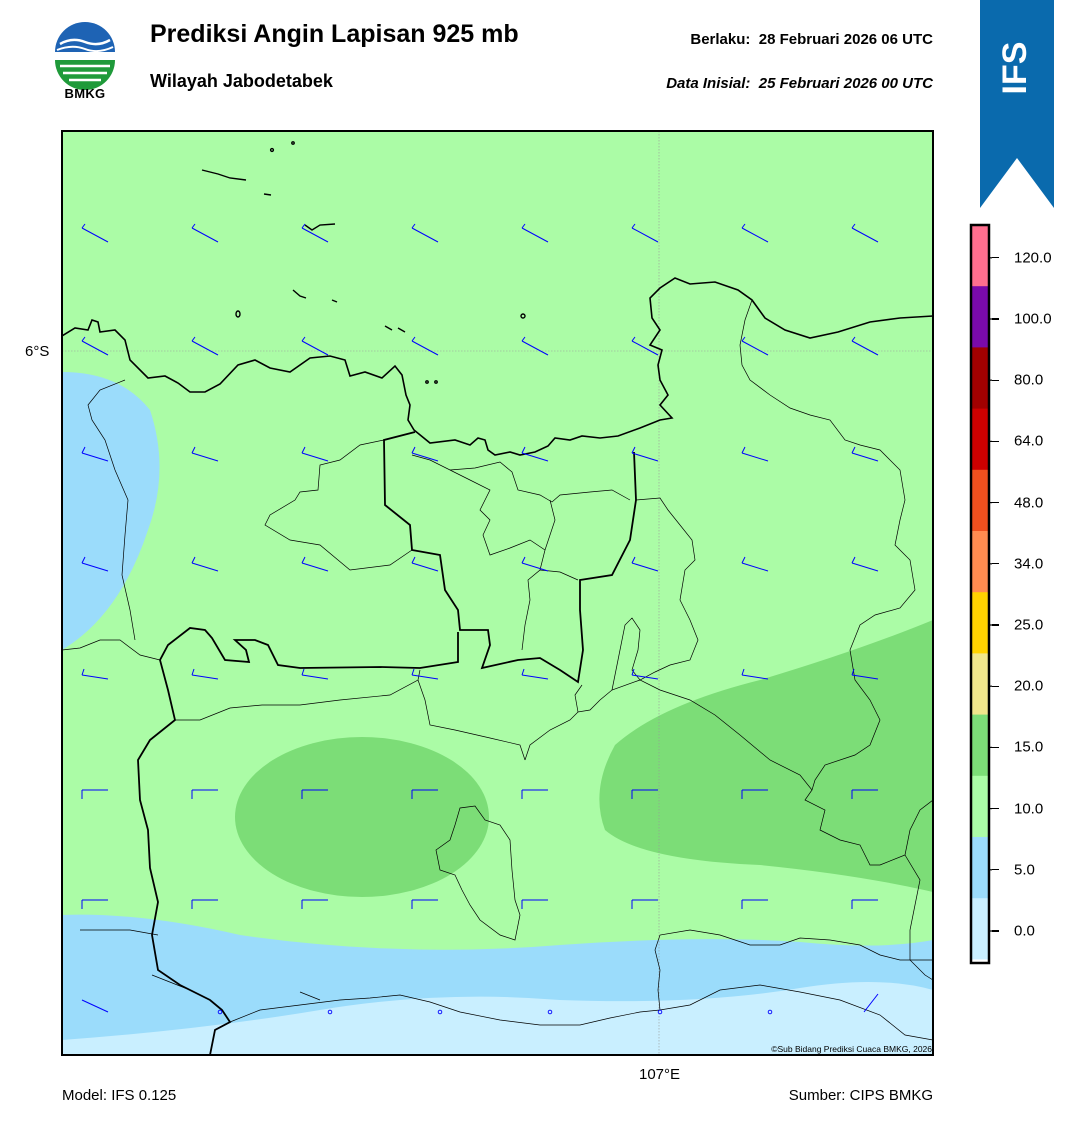 The width and height of the screenshot is (1081, 1128). What do you see at coordinates (1029, 809) in the screenshot?
I see `colorbar-tick-label: 10.0` at bounding box center [1029, 809].